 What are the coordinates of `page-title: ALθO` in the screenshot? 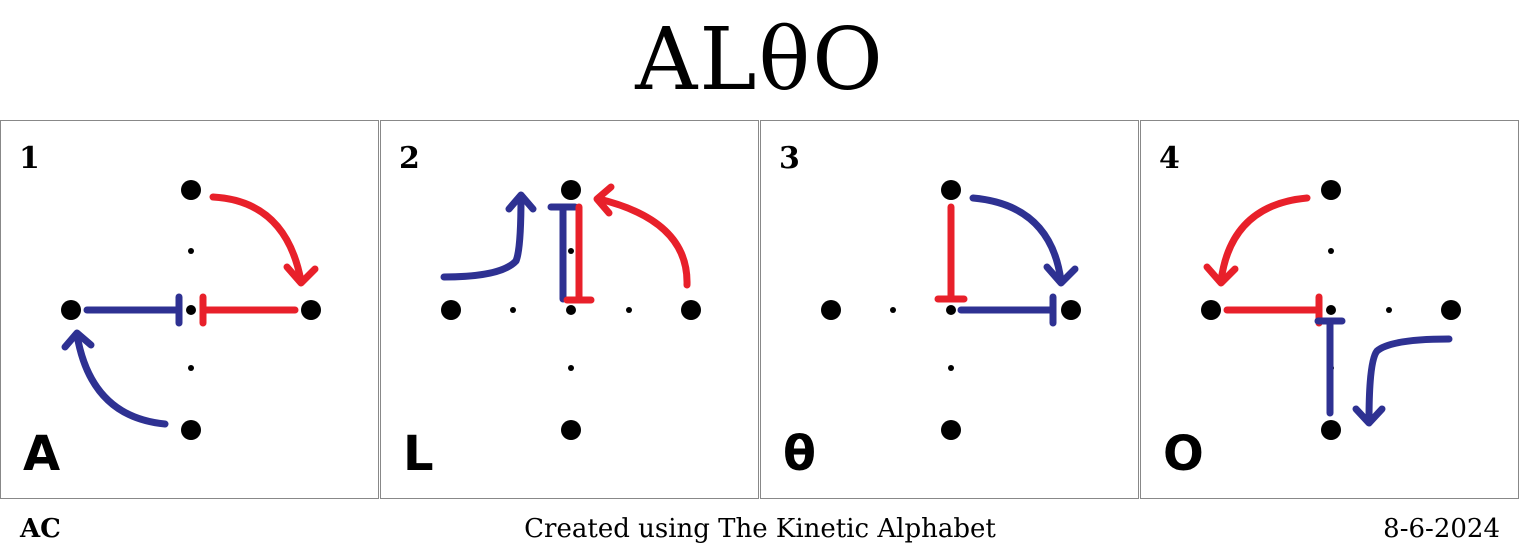 It's located at (760, 60).